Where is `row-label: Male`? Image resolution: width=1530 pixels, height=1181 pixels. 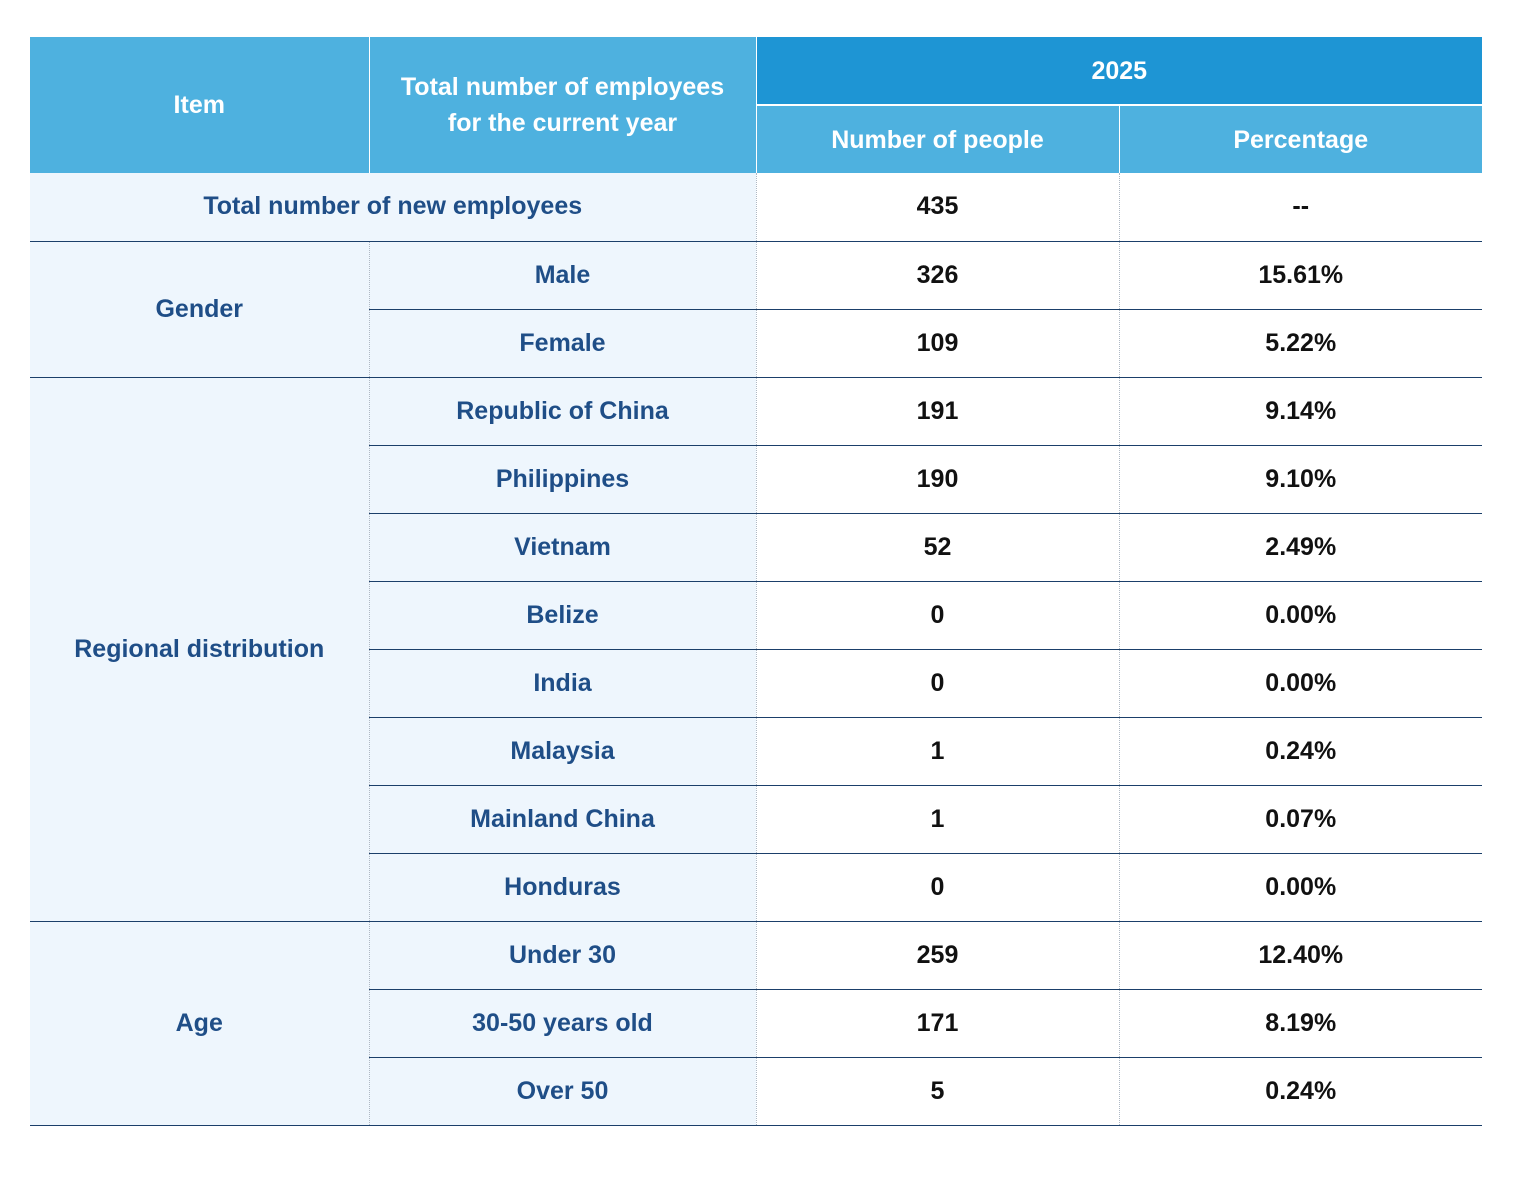 row-label: Male is located at coordinates (563, 275).